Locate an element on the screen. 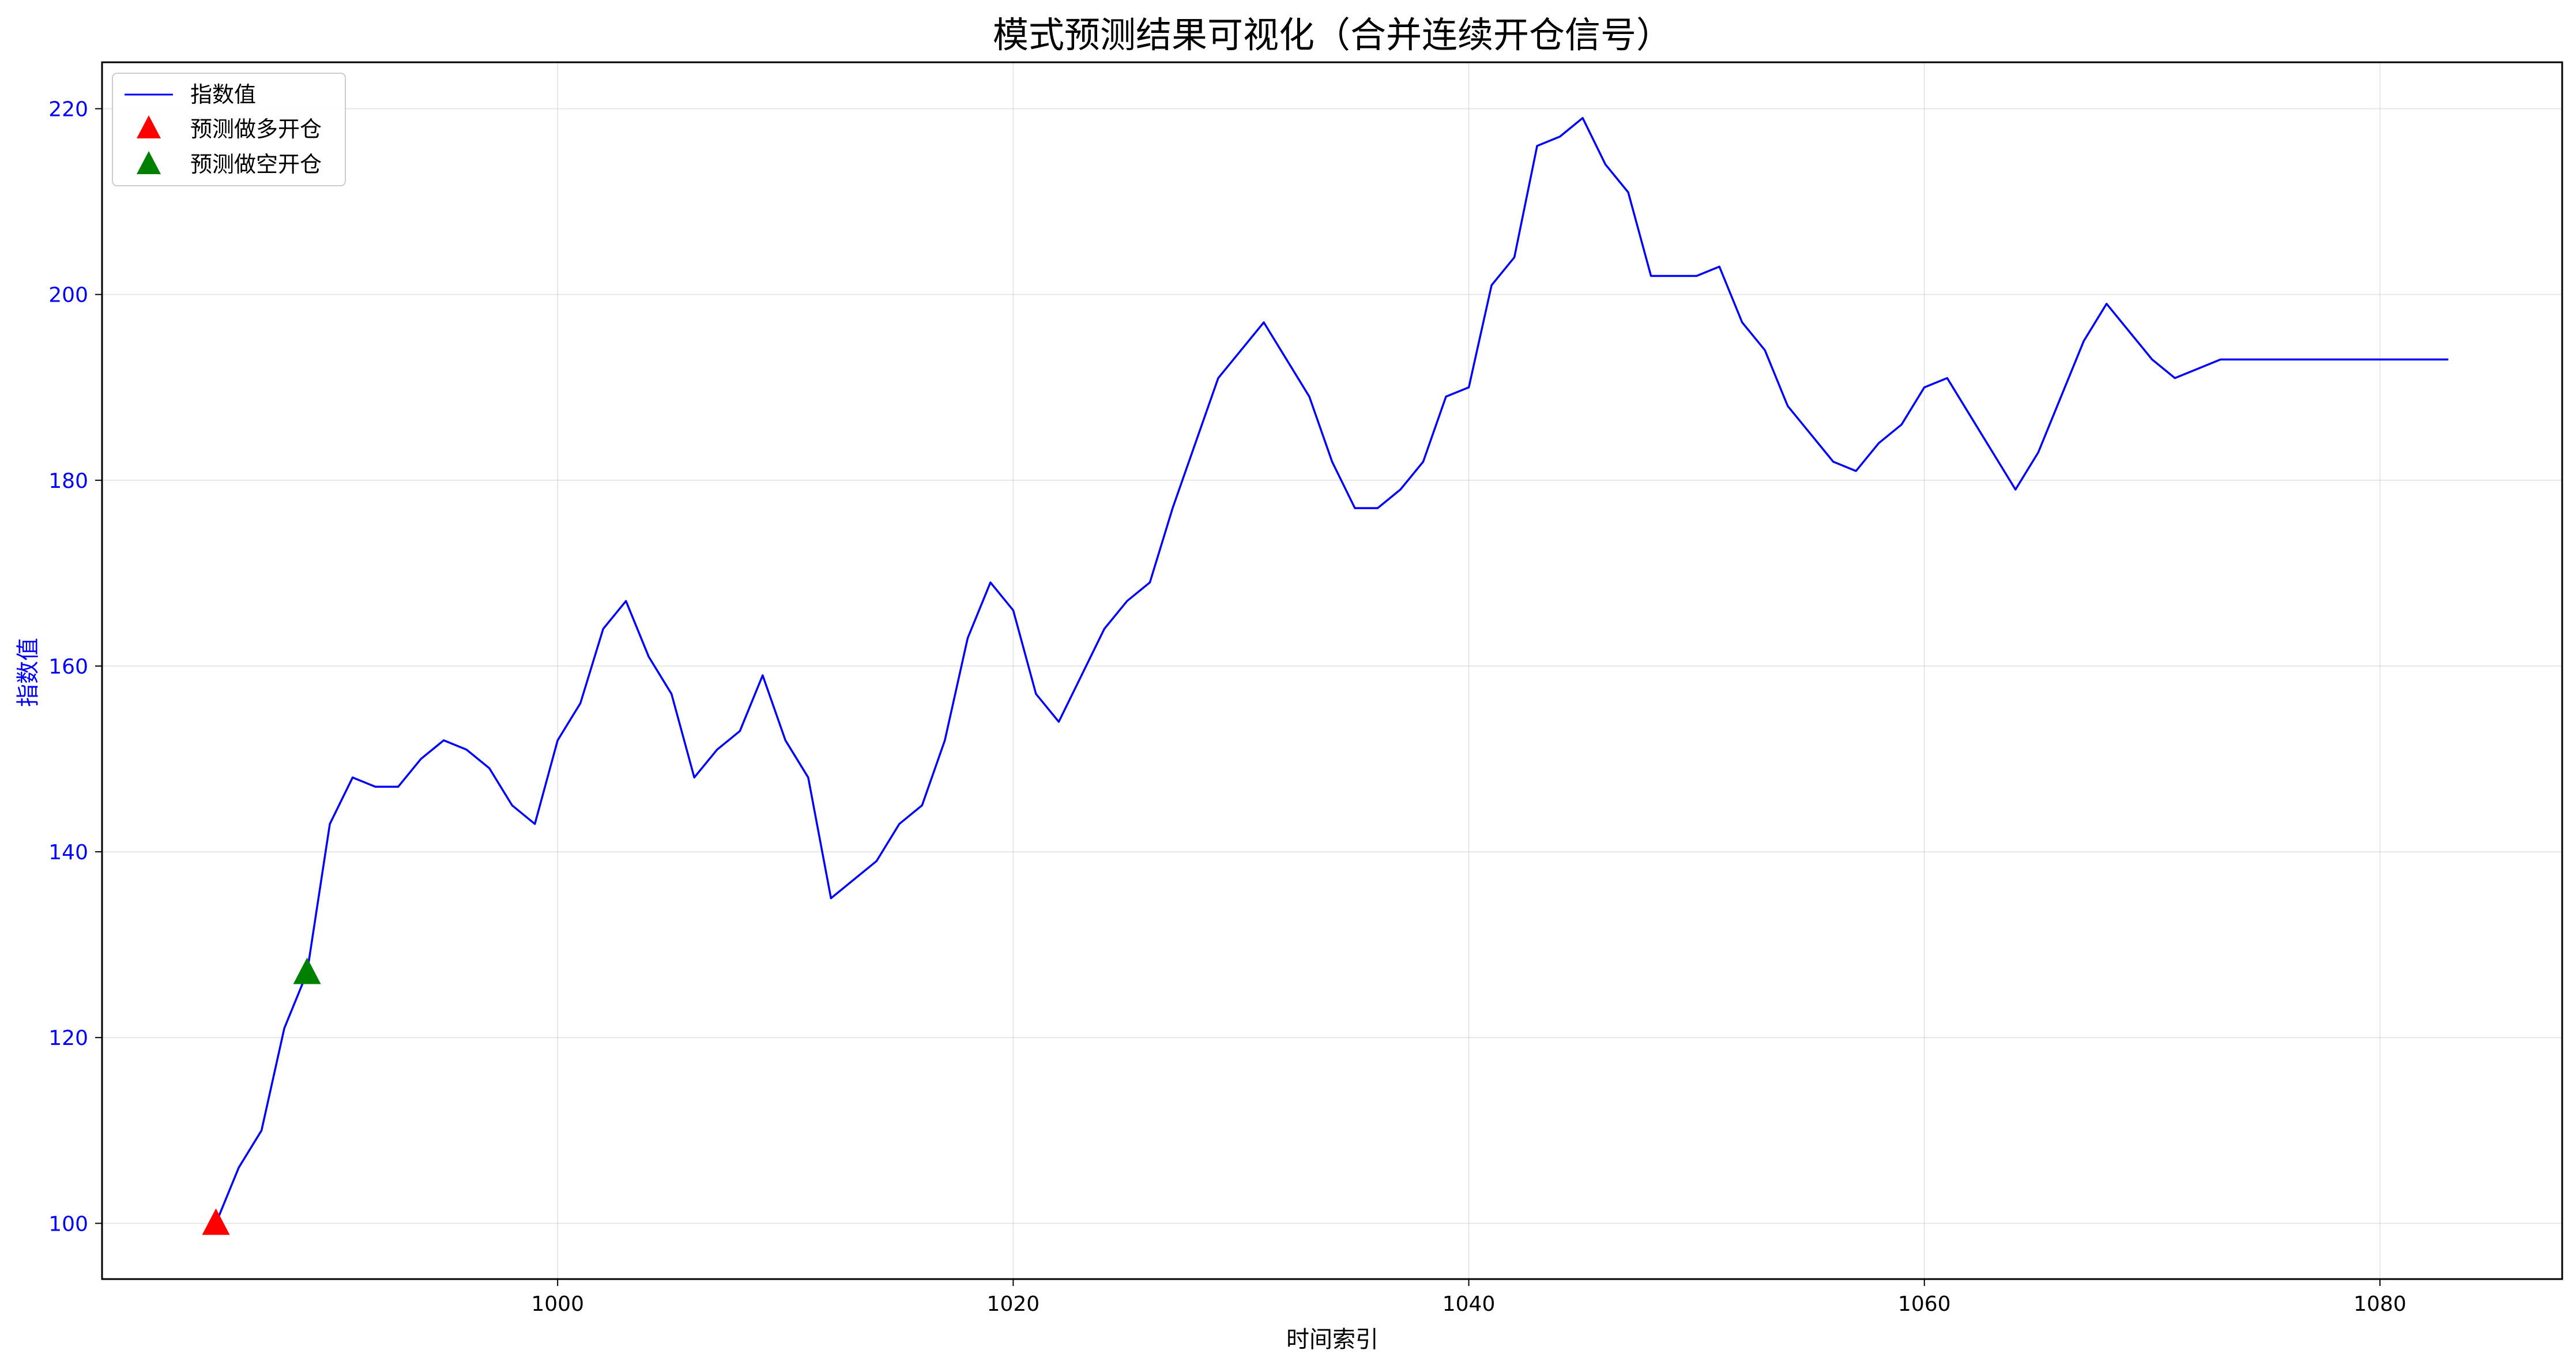 This screenshot has height=1365, width=2576. chart-title: 模式预测结果可视化（合并连续开仓信号） is located at coordinates (1332, 35).